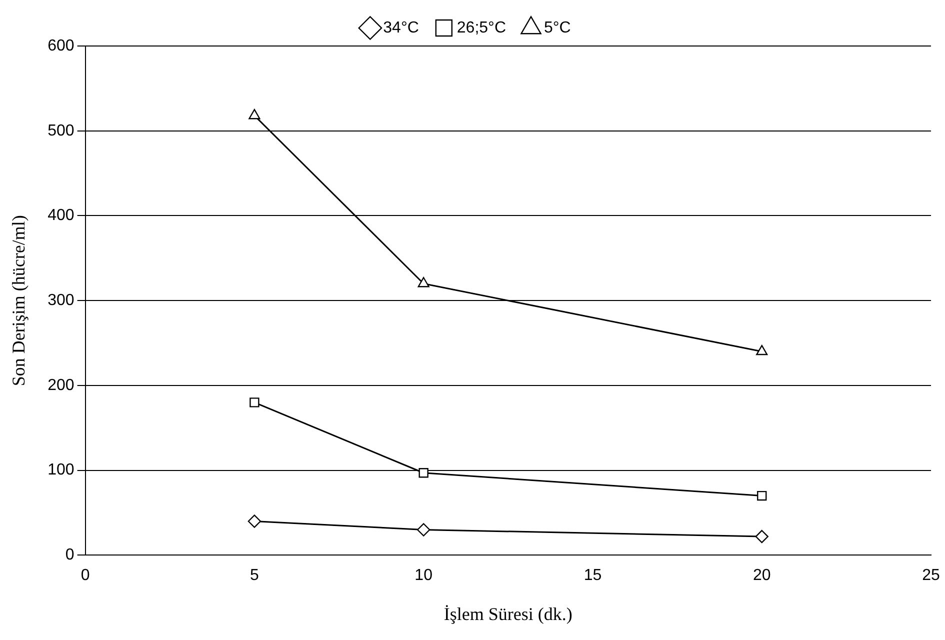  What do you see at coordinates (61, 301) in the screenshot?
I see `y-tick-label: 300` at bounding box center [61, 301].